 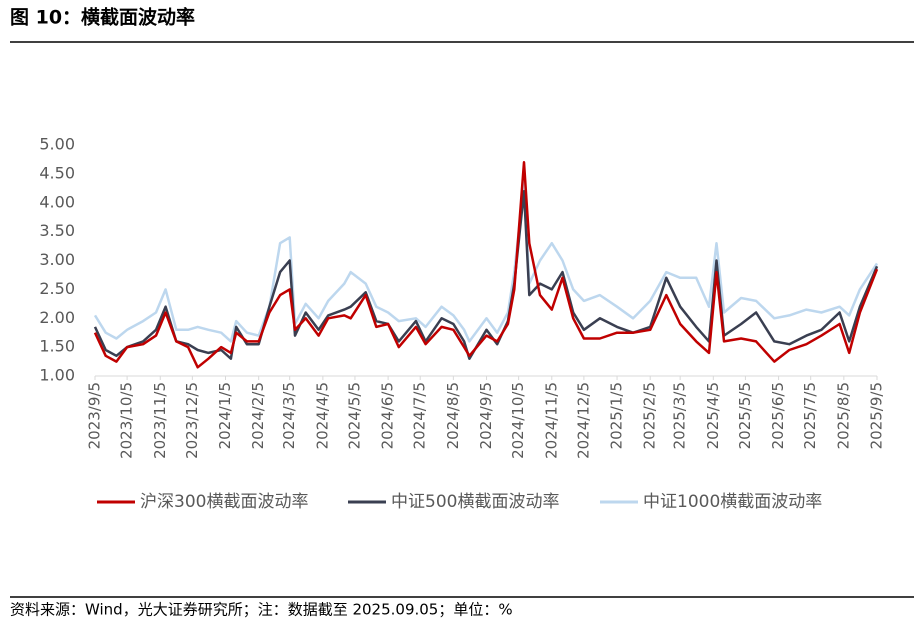 I want to click on source-note: 资料来源：Wind，光大证券研究所；注：数据截至 2025.09.05；单位：%, so click(x=261, y=610).